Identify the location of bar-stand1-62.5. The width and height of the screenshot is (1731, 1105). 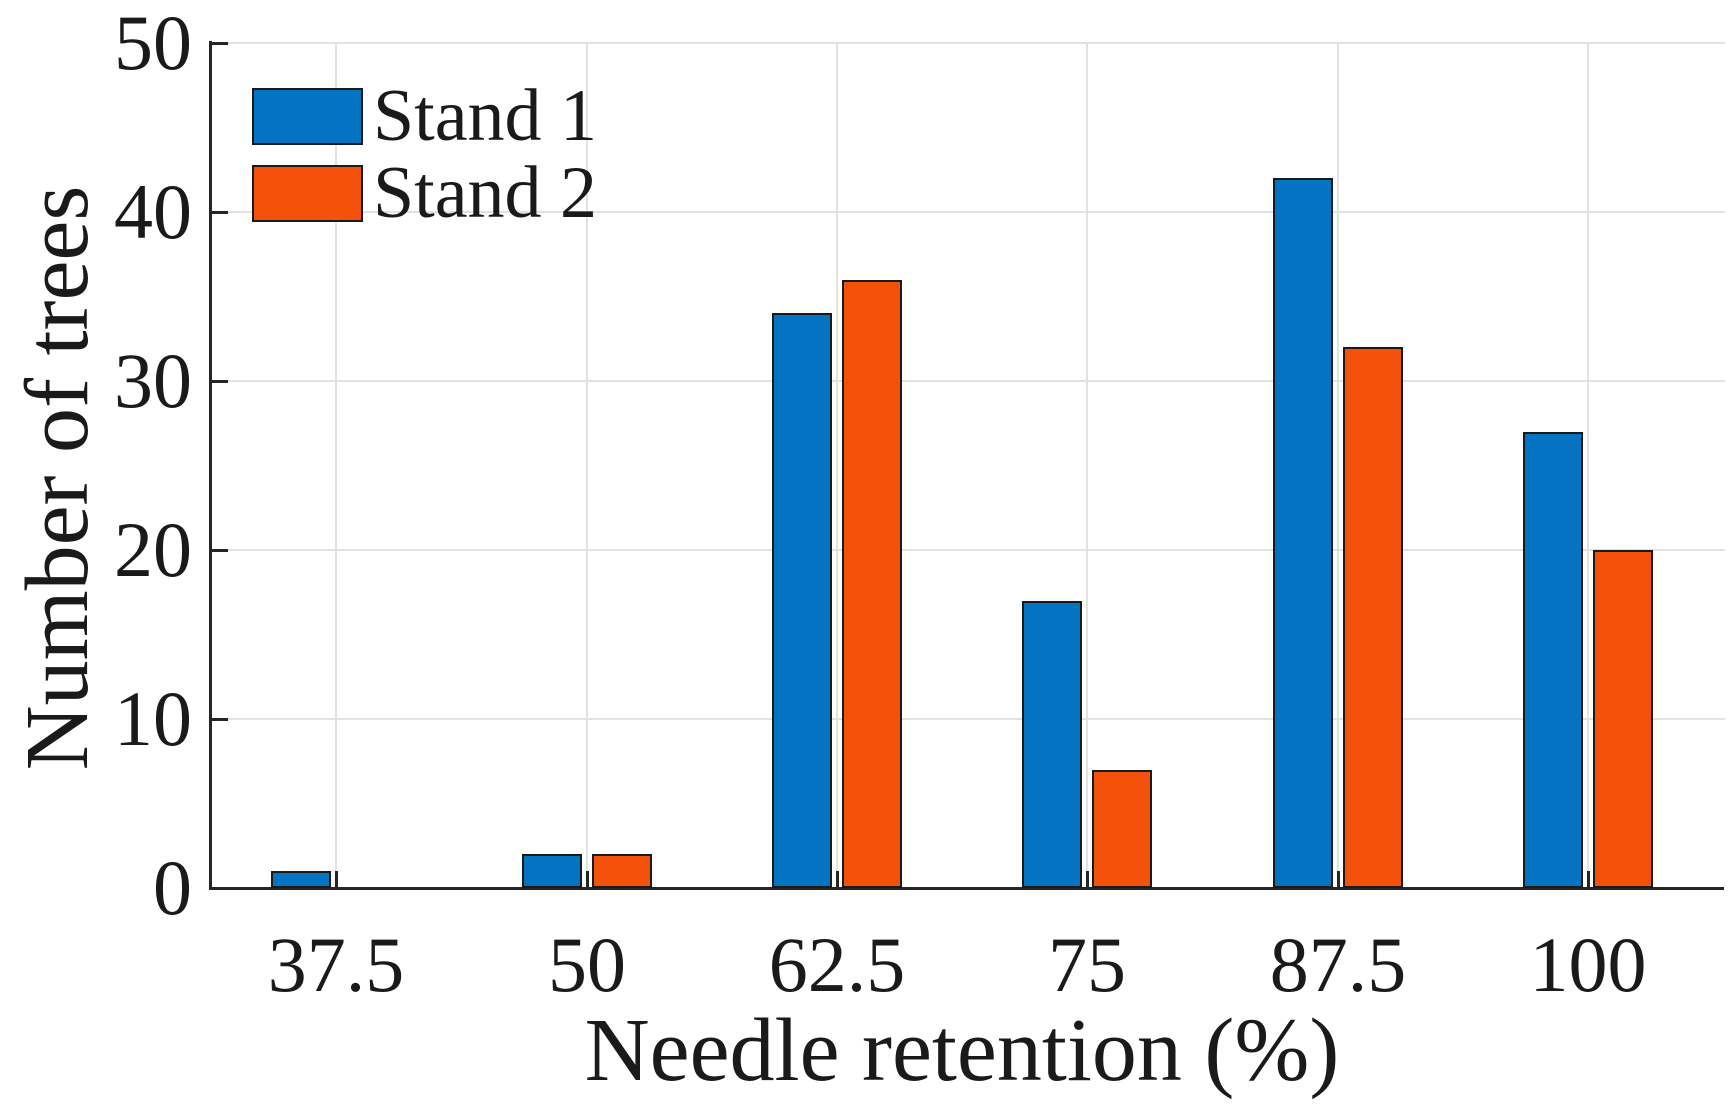
(802, 600).